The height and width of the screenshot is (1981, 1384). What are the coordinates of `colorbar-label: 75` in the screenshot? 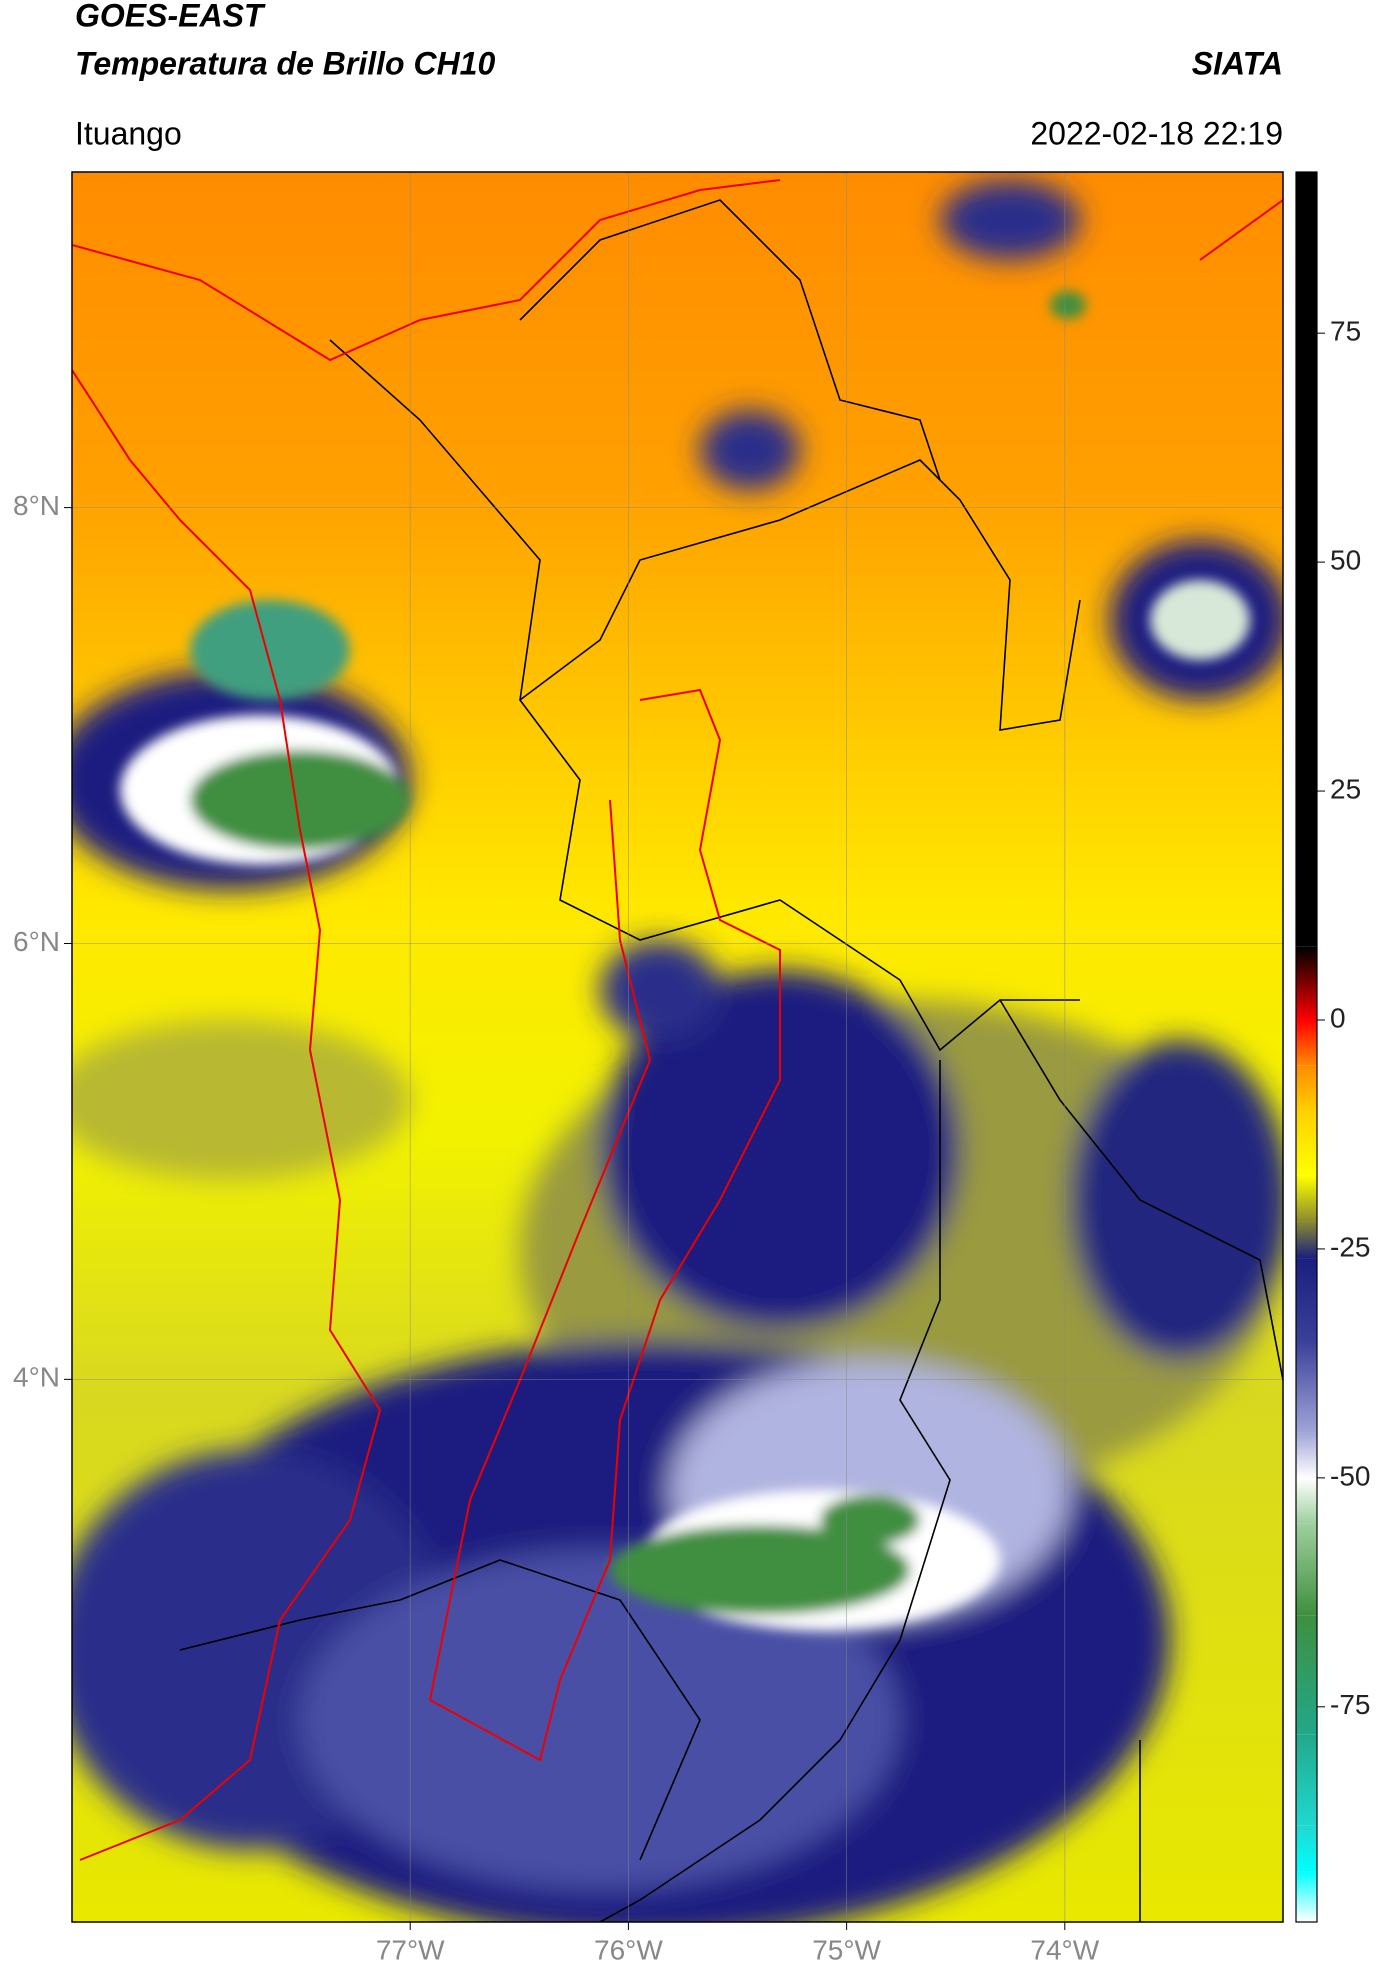 It's located at (1345, 331).